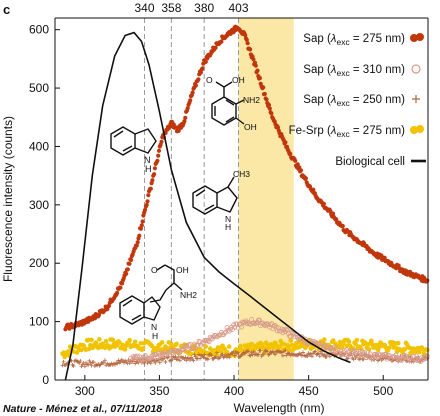  I want to click on legend-prefix: Sap (, so click(317, 100).